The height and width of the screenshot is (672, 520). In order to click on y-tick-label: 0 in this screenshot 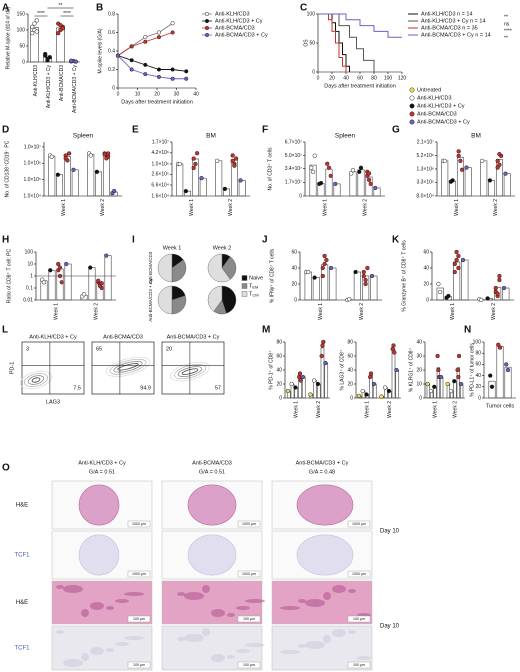, I will do `click(280, 398)`.